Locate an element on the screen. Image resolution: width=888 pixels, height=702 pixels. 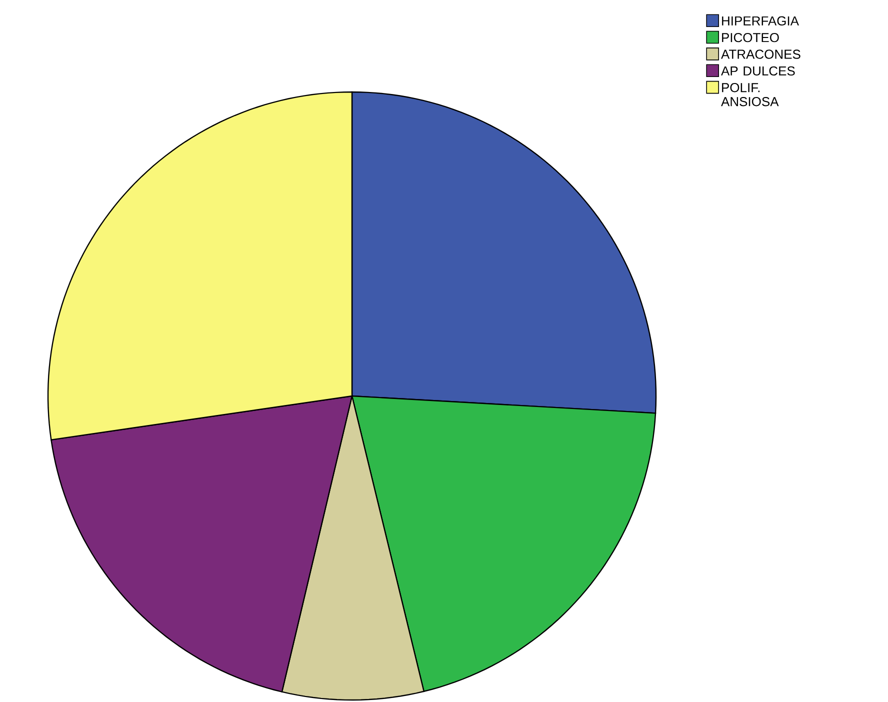
legend-label: ATRACONES is located at coordinates (760, 54).